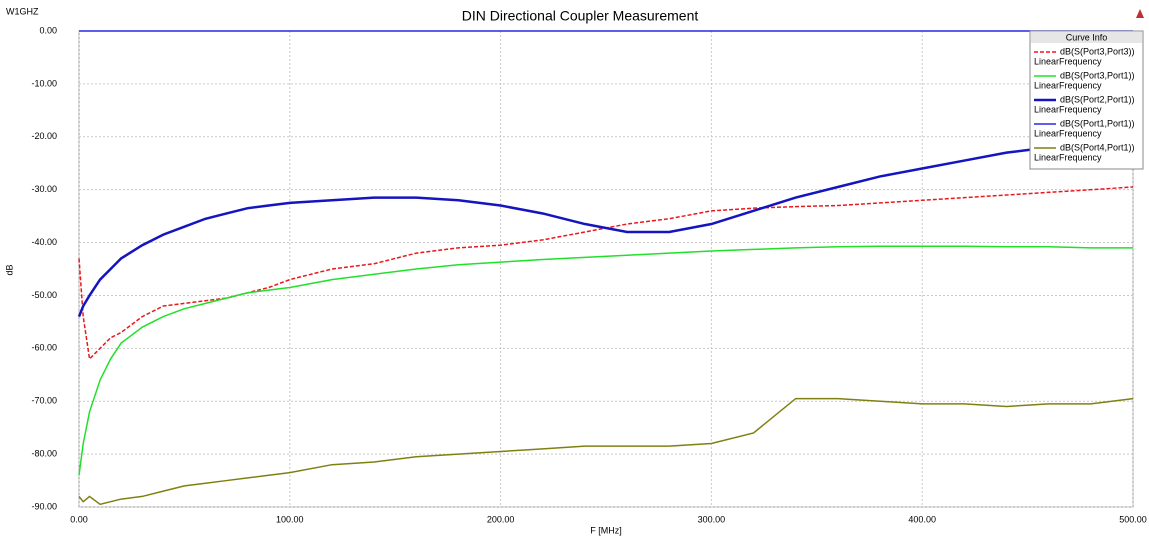  I want to click on y-tick-label: -90.00, so click(44, 506).